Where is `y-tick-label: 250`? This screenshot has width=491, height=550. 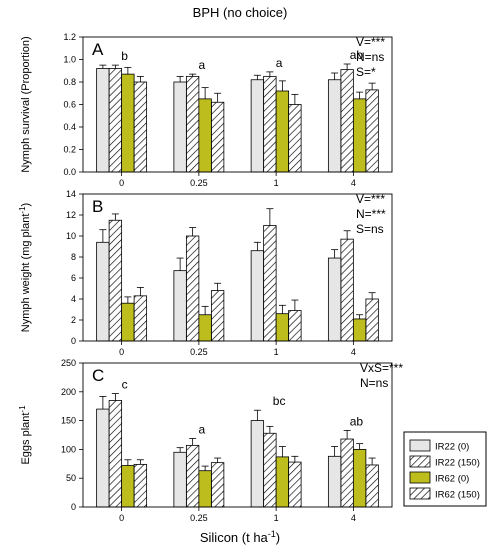 y-tick-label: 250 is located at coordinates (68, 363).